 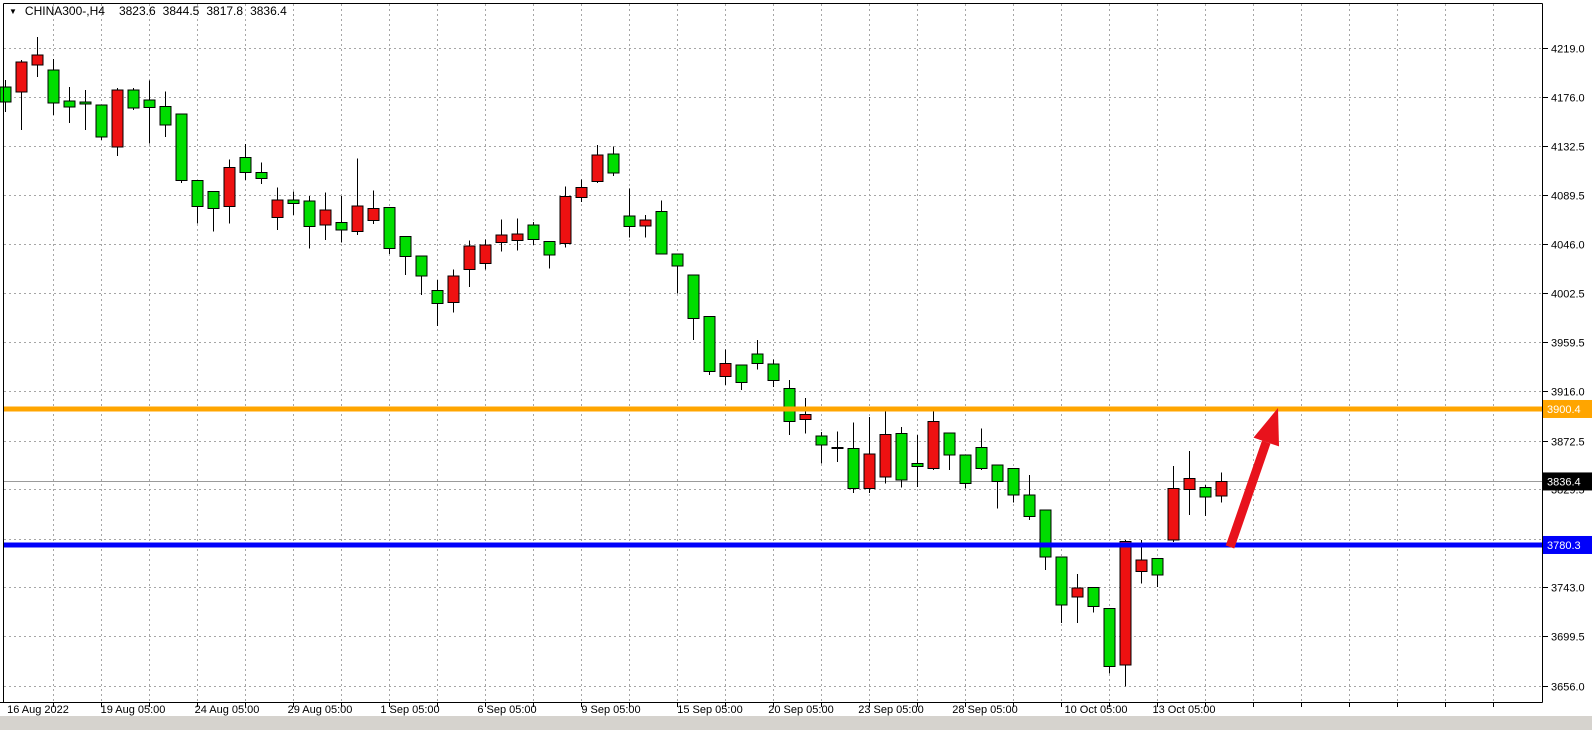 I want to click on ohlc-close-value: 3836.4, so click(x=268, y=11).